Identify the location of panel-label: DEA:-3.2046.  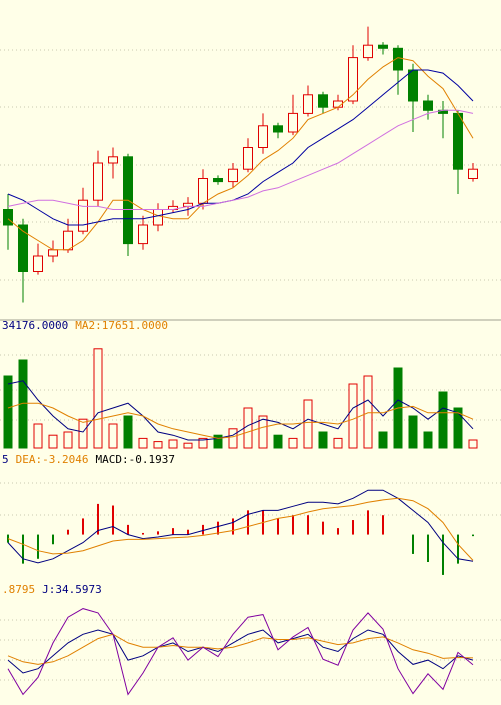
(52, 459).